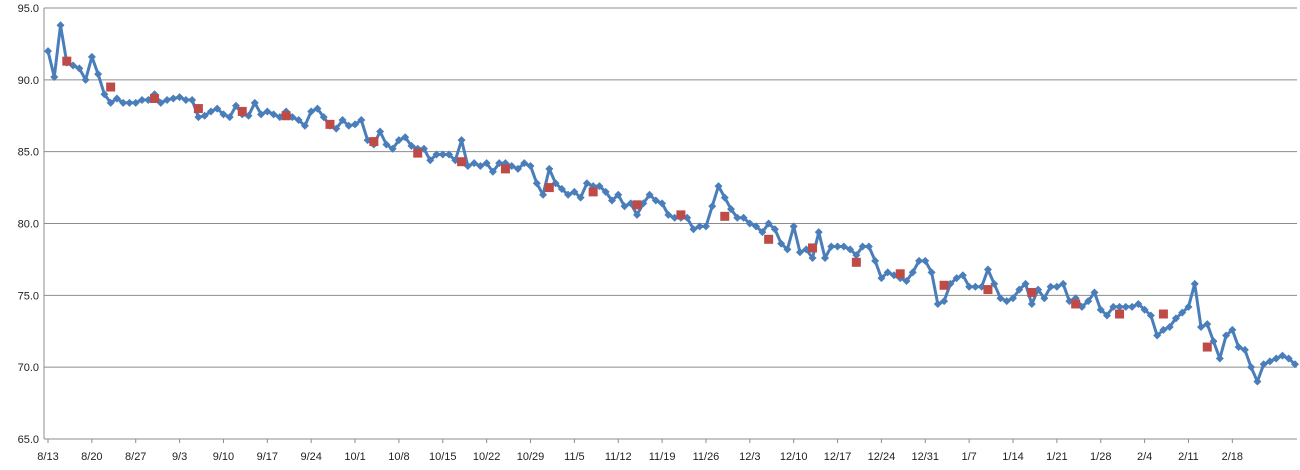 The width and height of the screenshot is (1300, 470). I want to click on x-tick-label: 9/10, so click(223, 457).